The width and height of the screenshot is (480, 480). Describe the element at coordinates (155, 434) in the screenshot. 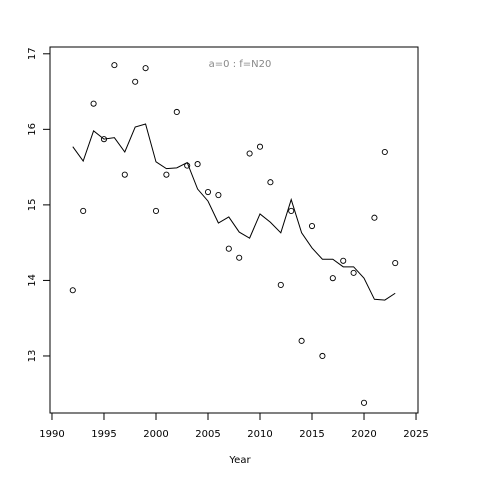

I see `x-tick-label: 2000` at that location.